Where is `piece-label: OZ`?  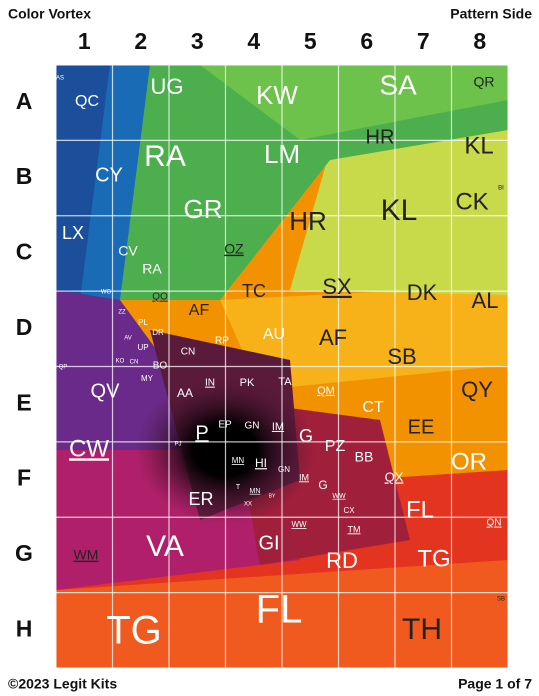 piece-label: OZ is located at coordinates (234, 249).